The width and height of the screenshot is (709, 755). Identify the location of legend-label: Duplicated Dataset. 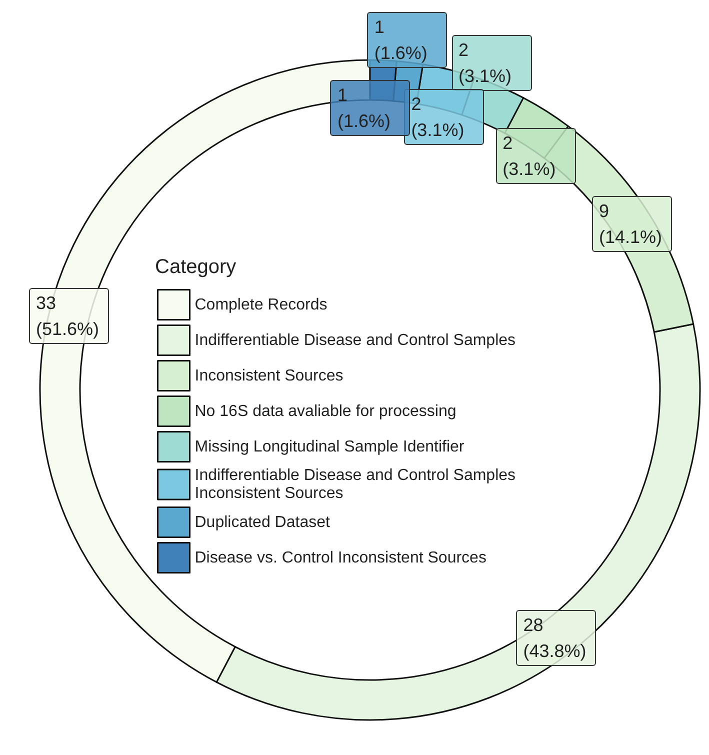
(262, 522).